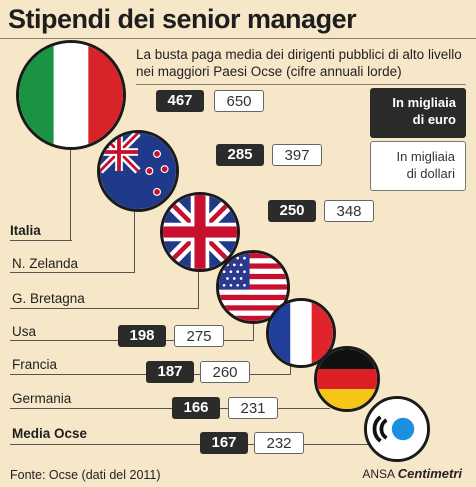  I want to click on value-usd-media-ocse: 232, so click(279, 443).